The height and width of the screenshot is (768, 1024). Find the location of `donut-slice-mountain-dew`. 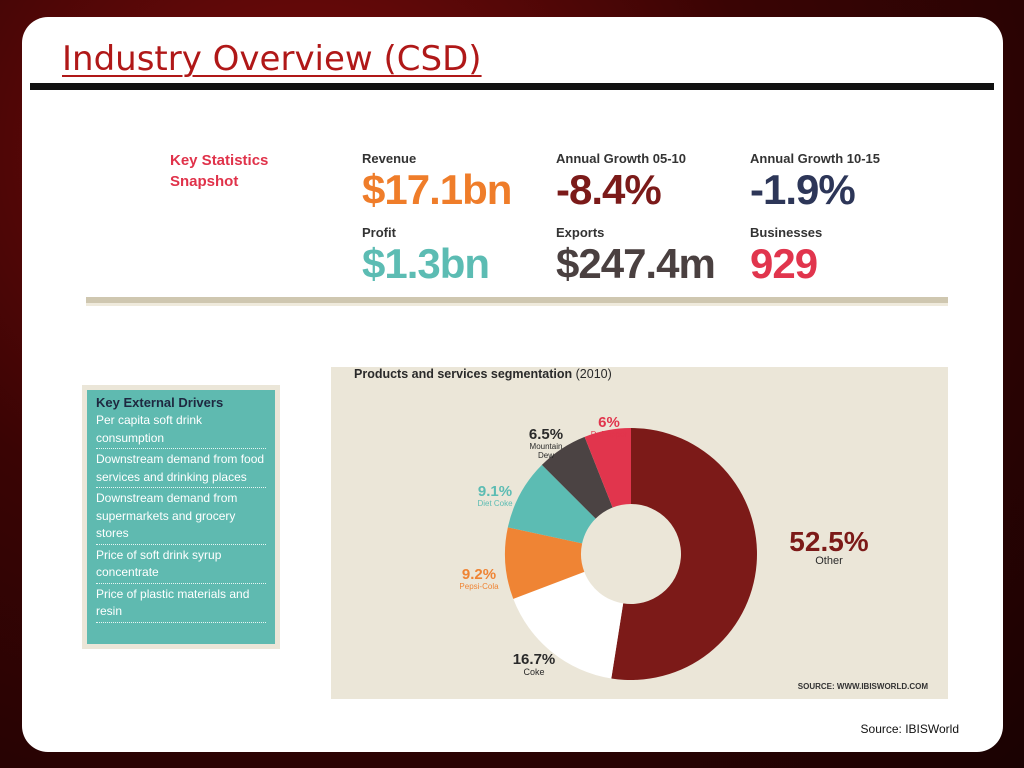

donut-slice-mountain-dew is located at coordinates (577, 477).